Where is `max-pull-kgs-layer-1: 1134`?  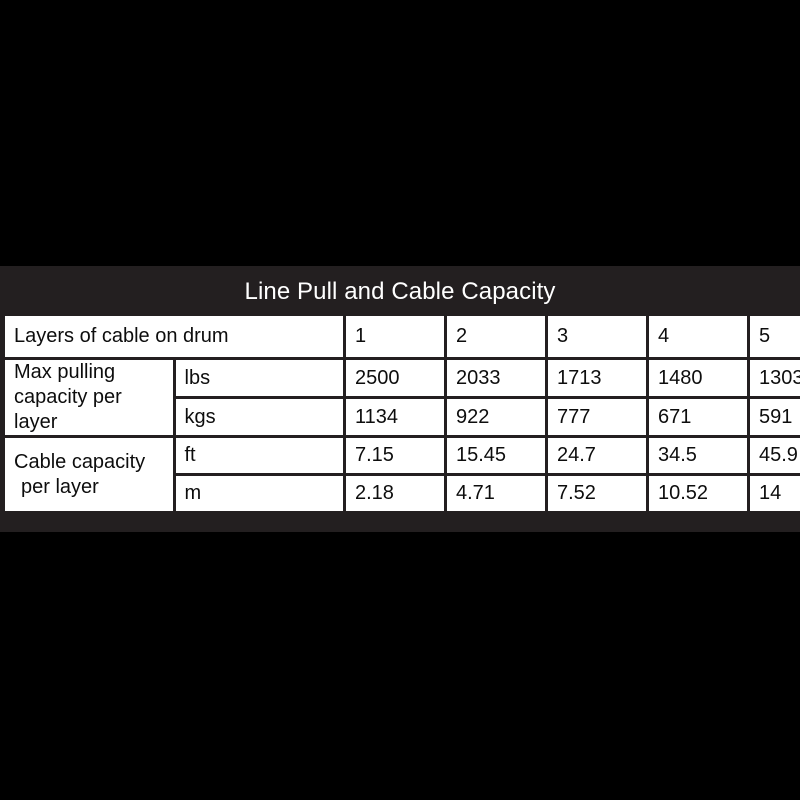
max-pull-kgs-layer-1: 1134 is located at coordinates (395, 417).